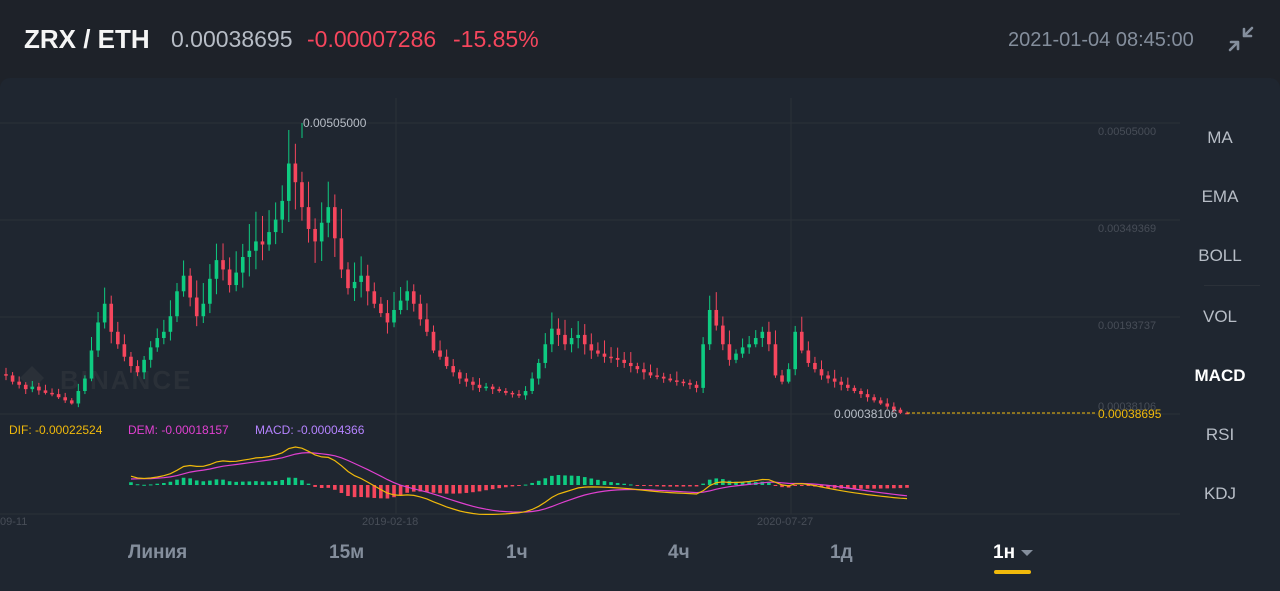  Describe the element at coordinates (1220, 316) in the screenshot. I see `indicator-vol: VOL` at that location.